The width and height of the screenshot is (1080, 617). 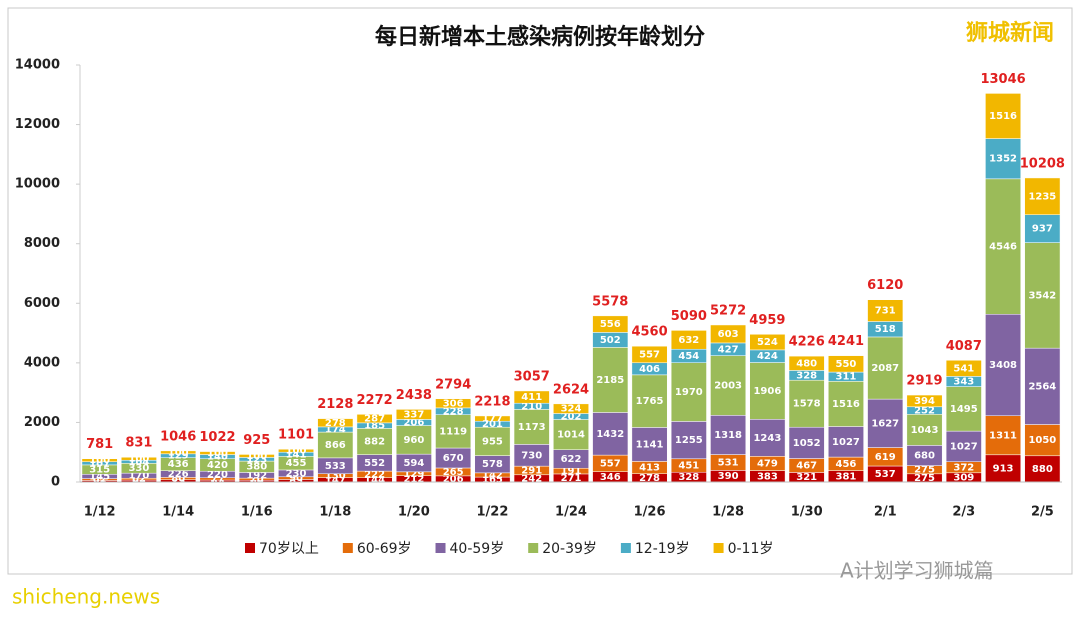 What do you see at coordinates (924, 411) in the screenshot?
I see `segment-label: 252` at bounding box center [924, 411].